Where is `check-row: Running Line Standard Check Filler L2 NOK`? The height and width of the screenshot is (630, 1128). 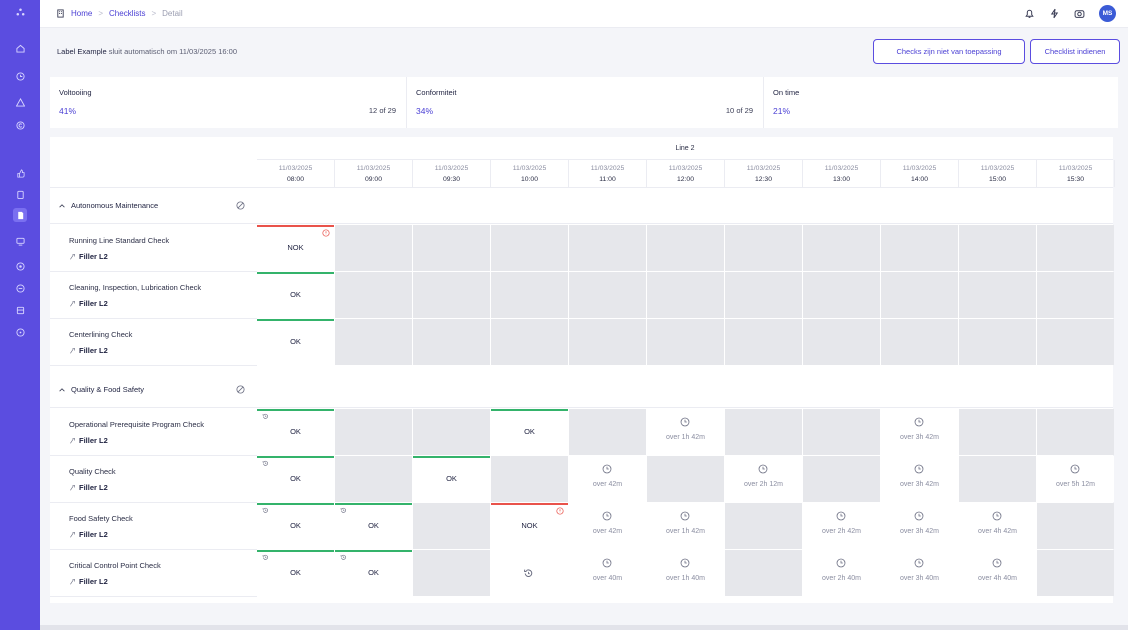
check-row: Running Line Standard Check Filler L2 NOK is located at coordinates (582, 248).